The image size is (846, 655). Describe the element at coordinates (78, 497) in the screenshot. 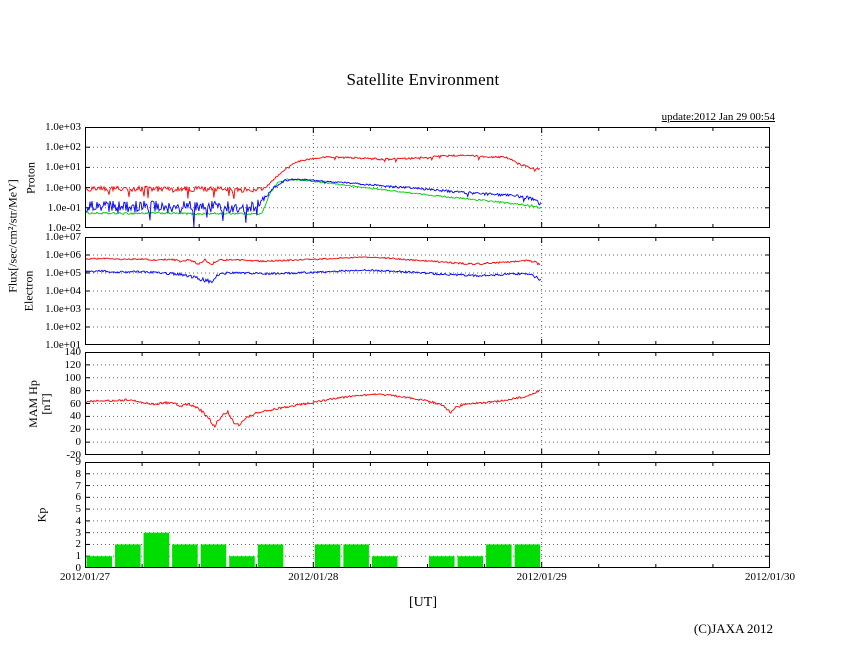

I see `y-tick-label: 6` at that location.